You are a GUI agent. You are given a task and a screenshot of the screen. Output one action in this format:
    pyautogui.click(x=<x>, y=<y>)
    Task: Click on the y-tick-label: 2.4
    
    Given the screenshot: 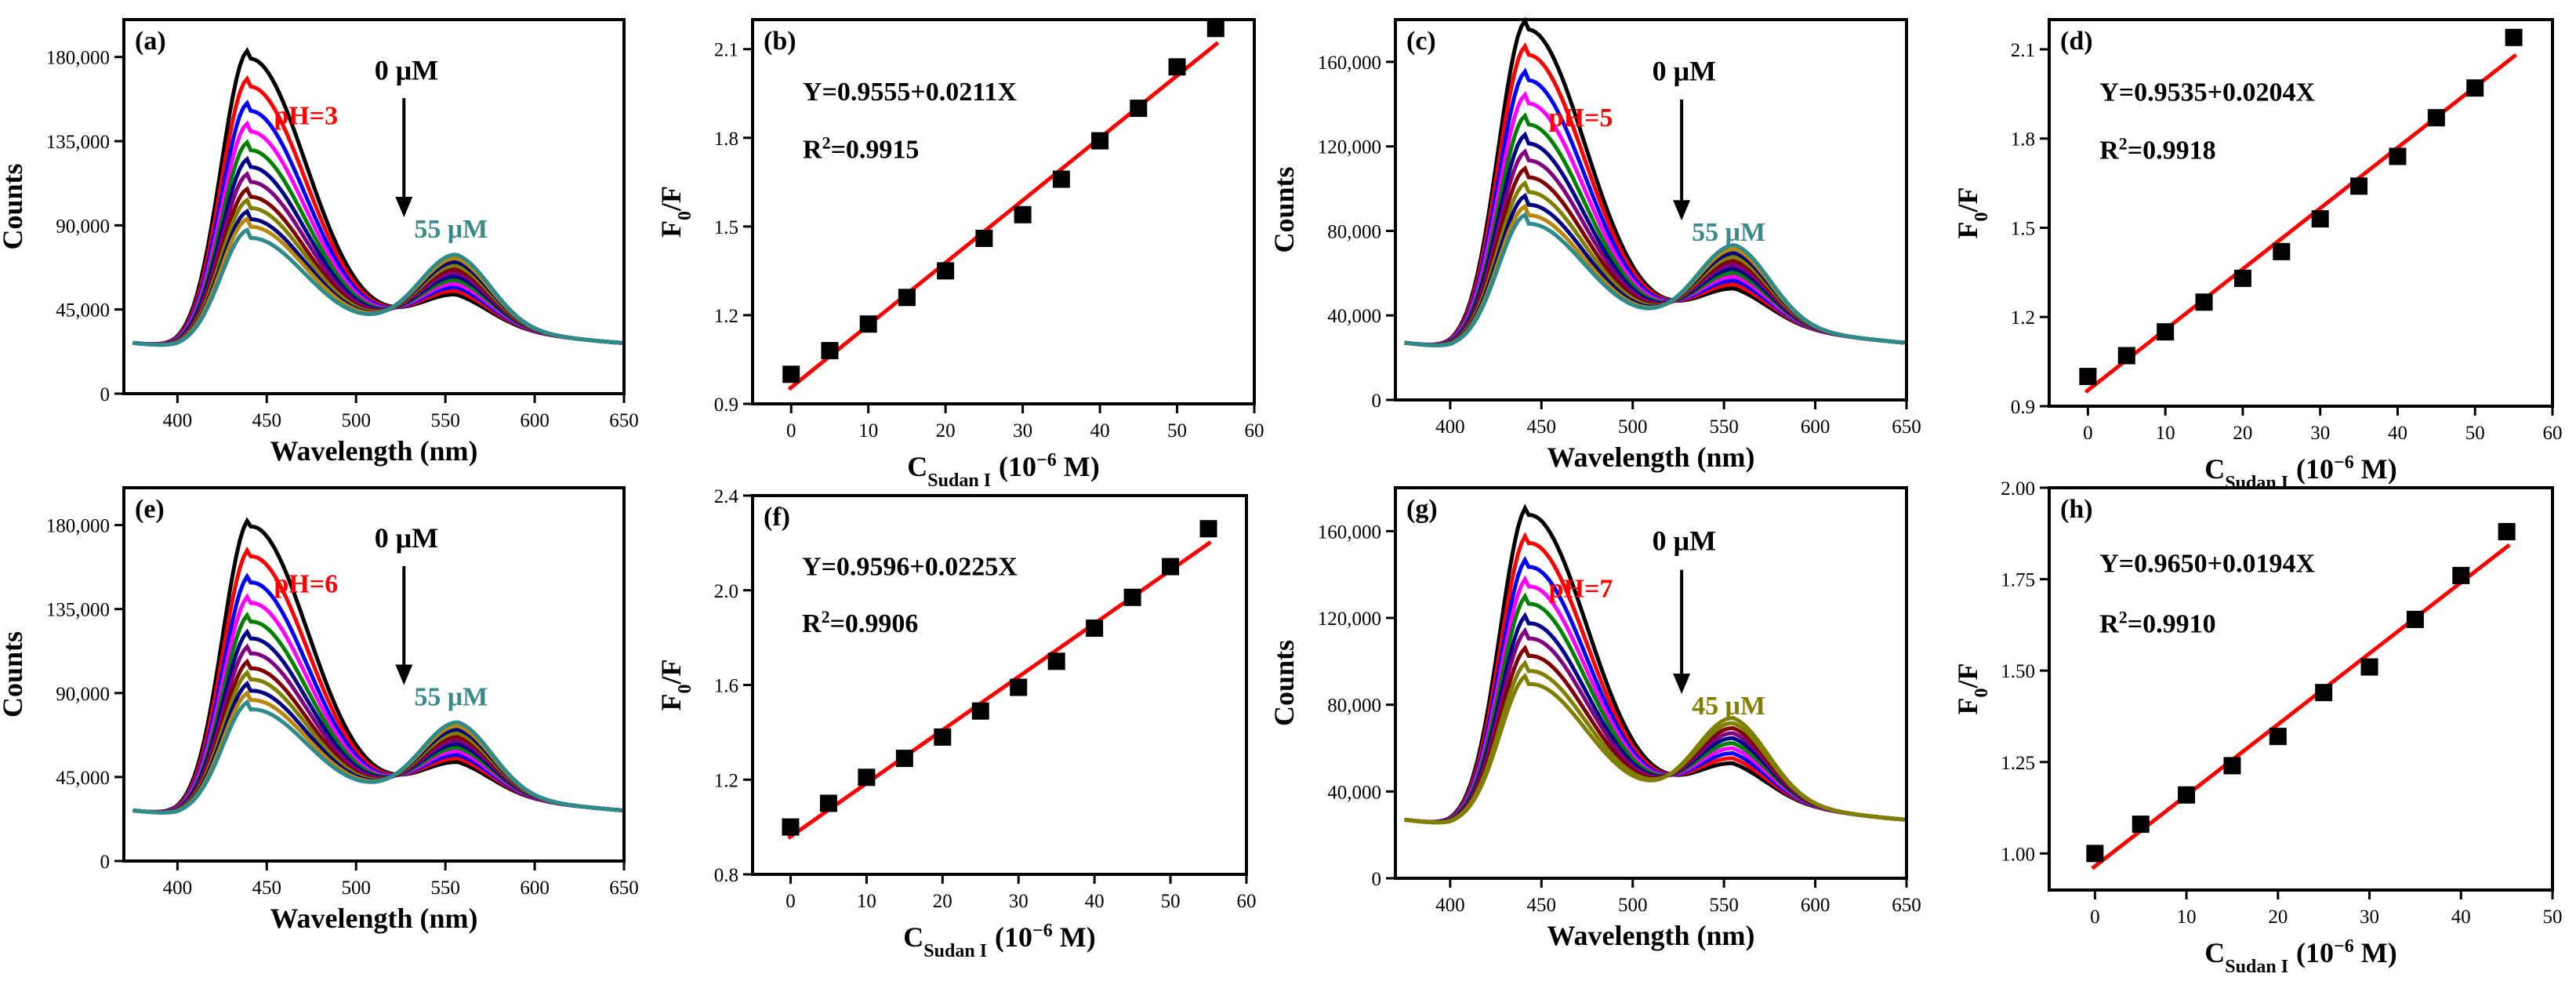 What is the action you would take?
    pyautogui.click(x=727, y=496)
    